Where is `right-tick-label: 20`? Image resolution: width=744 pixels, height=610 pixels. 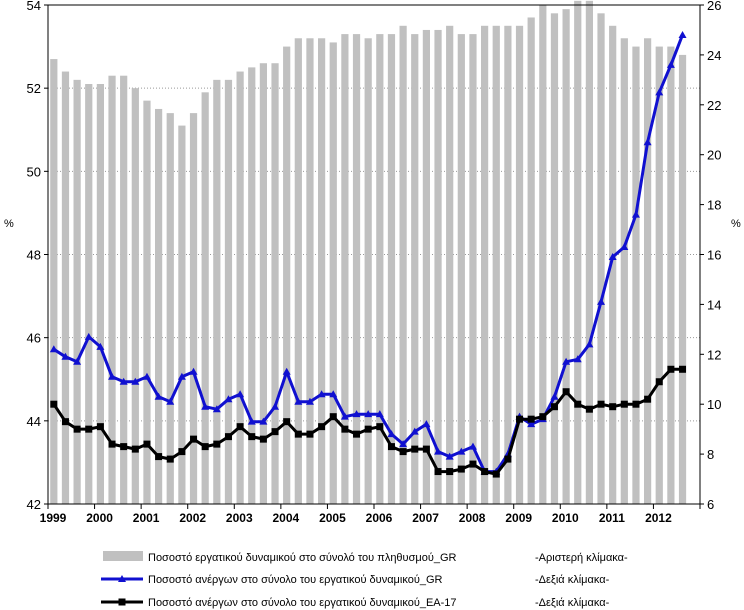 right-tick-label: 20 is located at coordinates (714, 155).